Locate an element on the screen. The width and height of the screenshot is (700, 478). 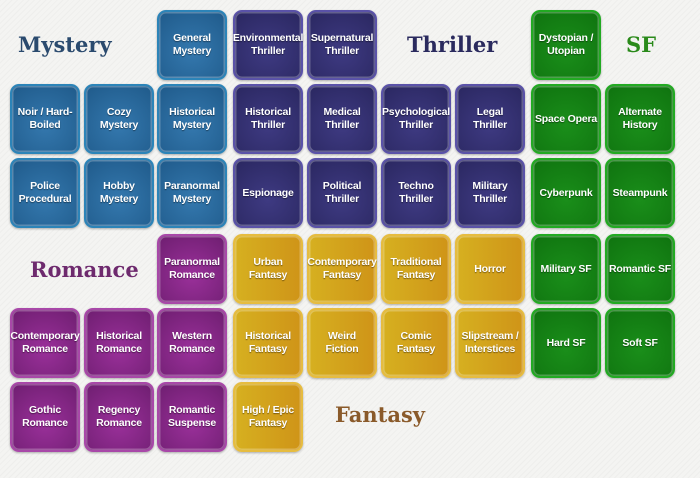
genre-tile-sf: Space Opera is located at coordinates (566, 119).